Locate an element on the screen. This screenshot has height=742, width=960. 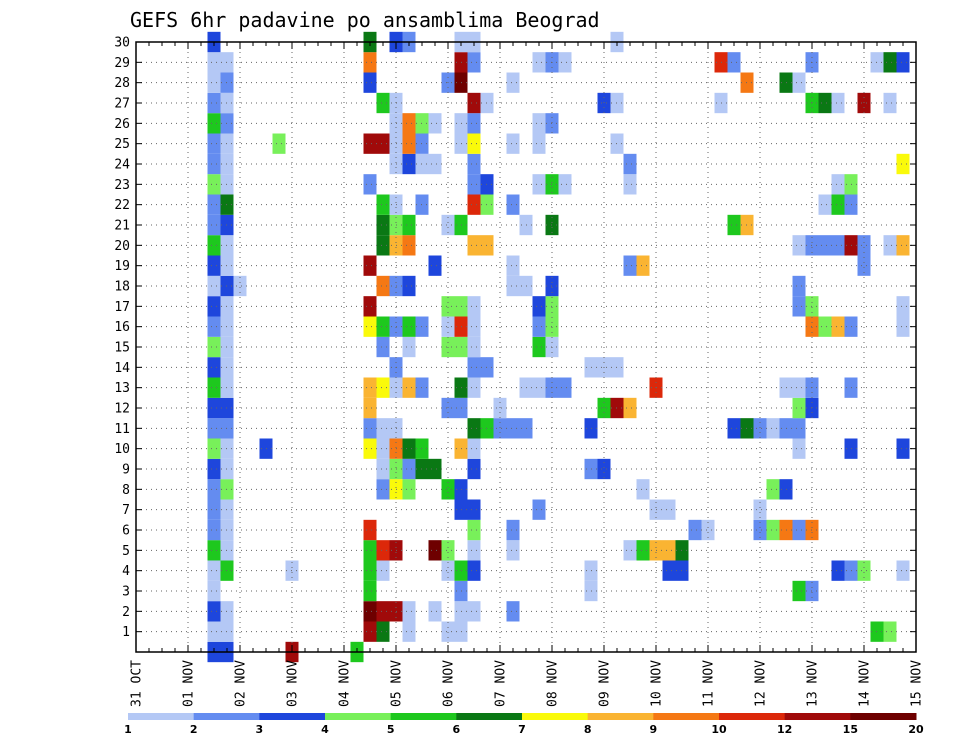
y-tick-label: 24 is located at coordinates (122, 165).